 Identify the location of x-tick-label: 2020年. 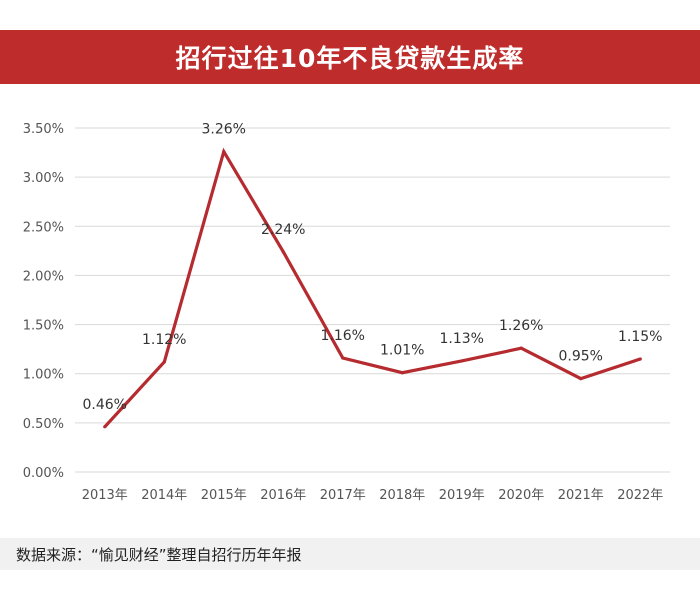
(521, 495).